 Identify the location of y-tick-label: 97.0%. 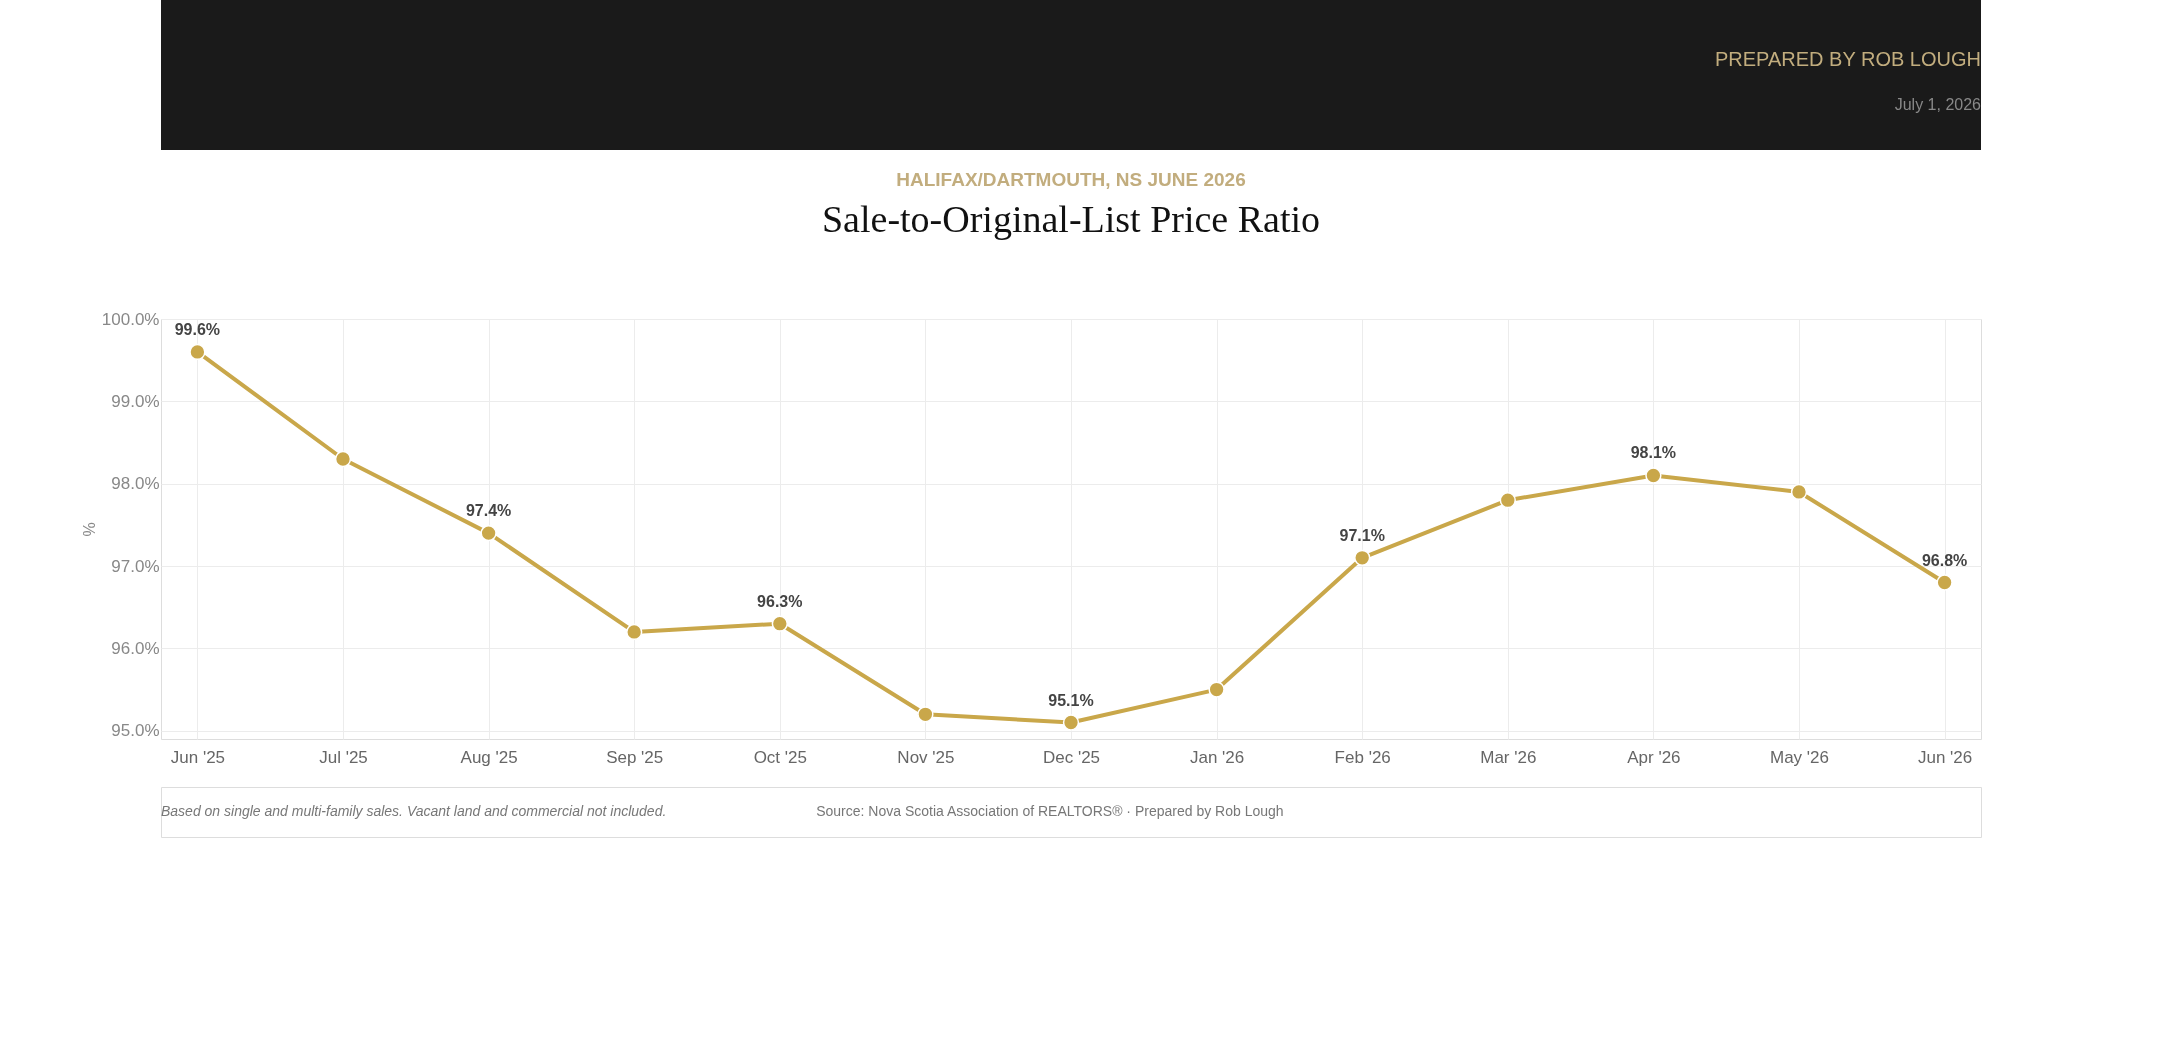
(135, 566).